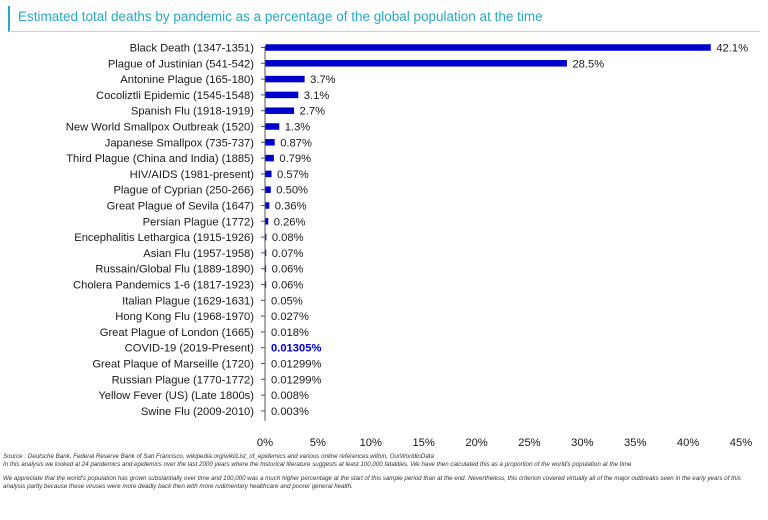  What do you see at coordinates (183, 191) in the screenshot?
I see `category-label-plague-of-cyprian-250-266: Plague of Cyprian (250-266)` at bounding box center [183, 191].